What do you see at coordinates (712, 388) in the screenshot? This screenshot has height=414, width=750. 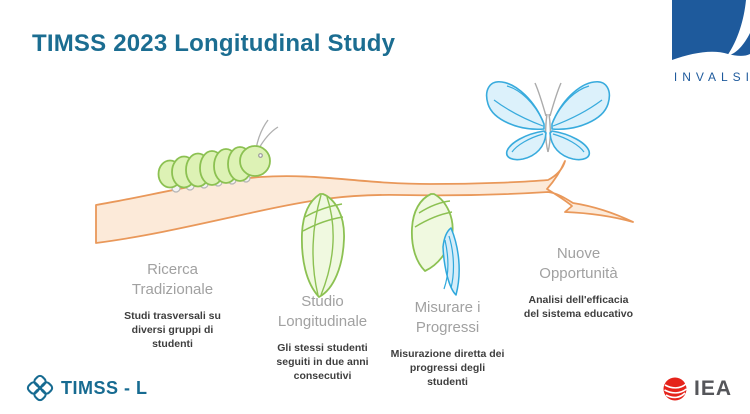 I see `iea-wordmark: IEA` at bounding box center [712, 388].